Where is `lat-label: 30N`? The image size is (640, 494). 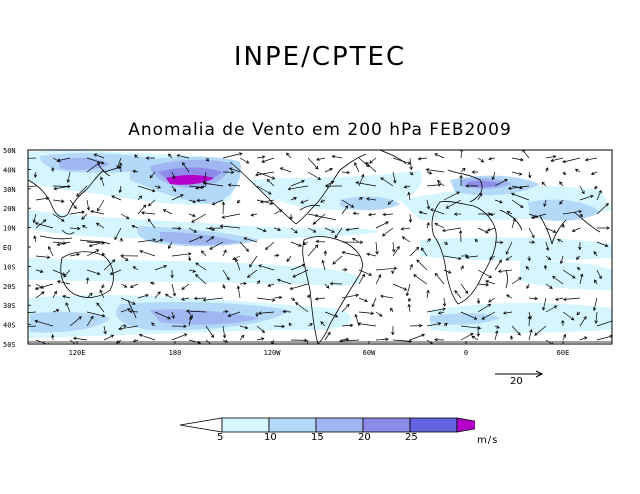 lat-label: 30N is located at coordinates (9, 190).